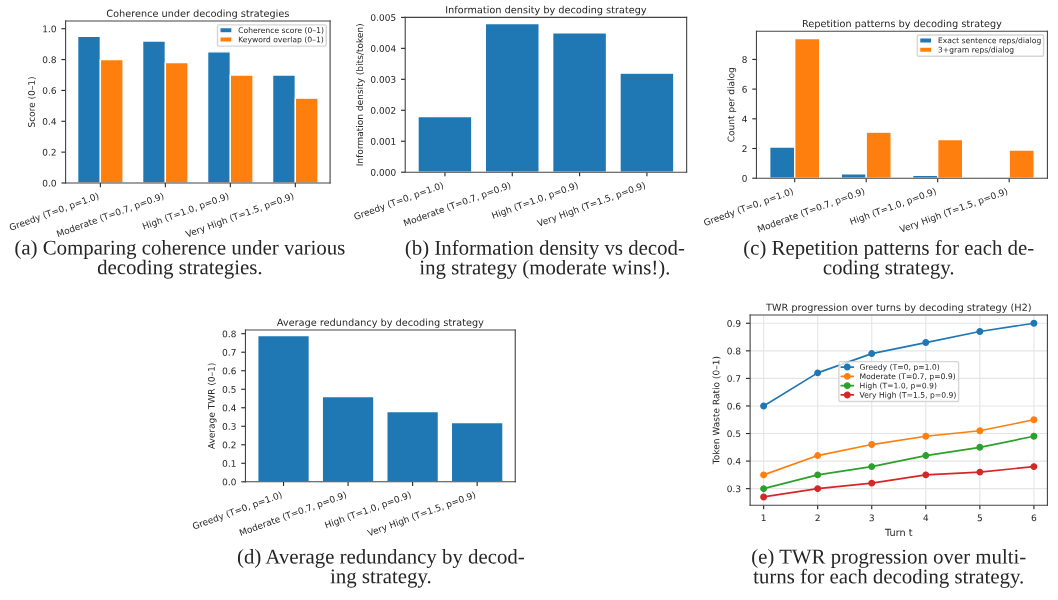 The width and height of the screenshot is (1058, 600). Describe the element at coordinates (744, 178) in the screenshot. I see `y-tick-label: 0` at that location.